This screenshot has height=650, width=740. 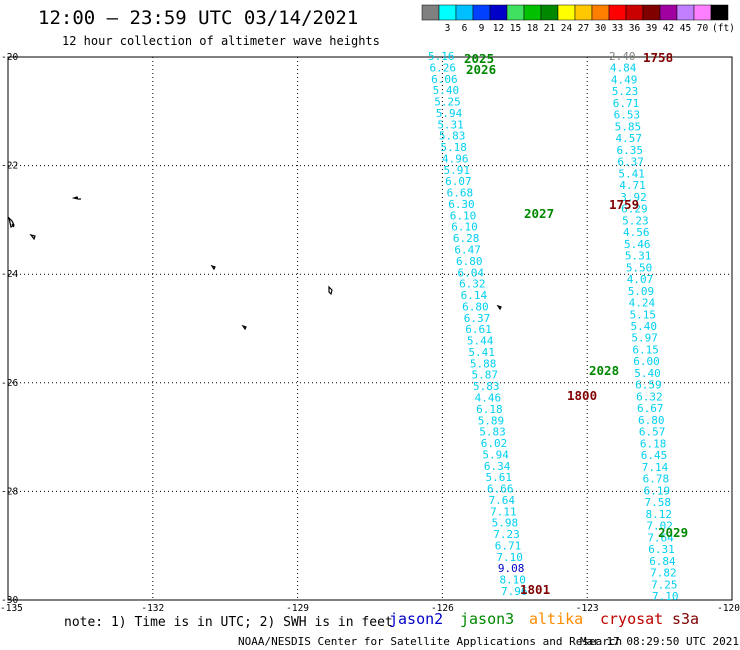 What do you see at coordinates (505, 523) in the screenshot?
I see `wave-height-value: 5.98` at bounding box center [505, 523].